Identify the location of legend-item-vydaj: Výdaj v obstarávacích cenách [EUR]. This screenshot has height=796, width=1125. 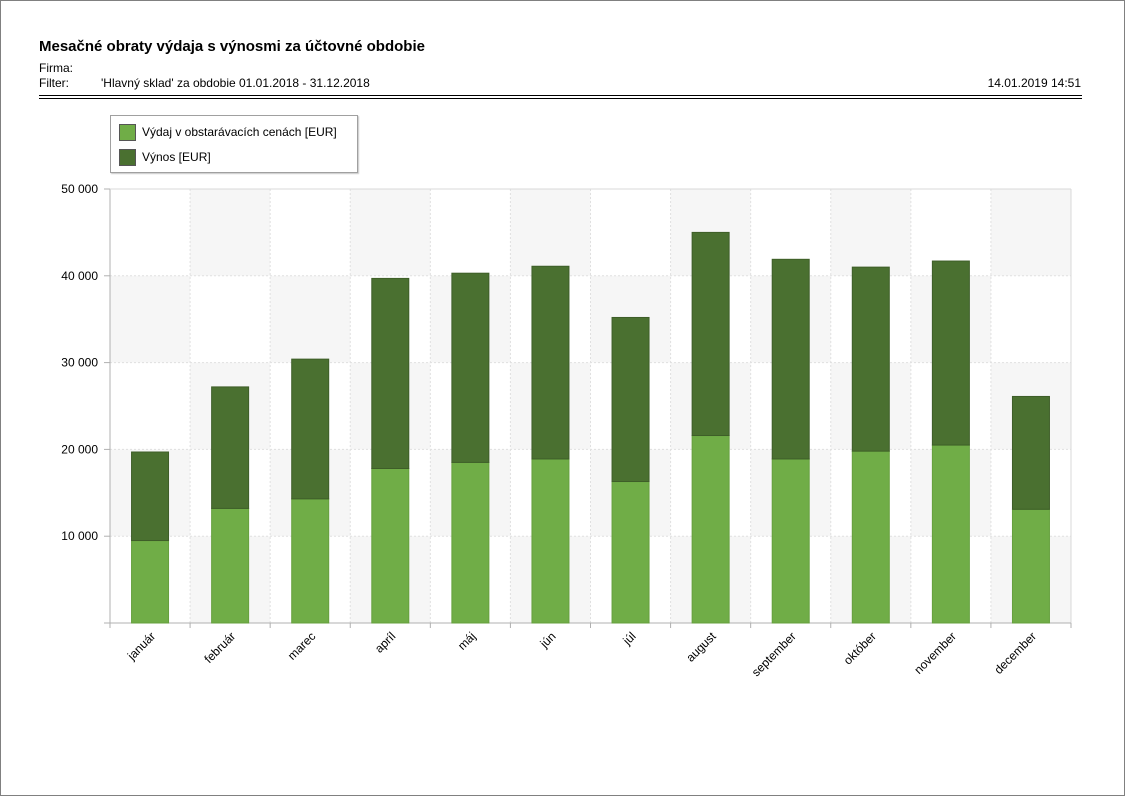
(228, 132).